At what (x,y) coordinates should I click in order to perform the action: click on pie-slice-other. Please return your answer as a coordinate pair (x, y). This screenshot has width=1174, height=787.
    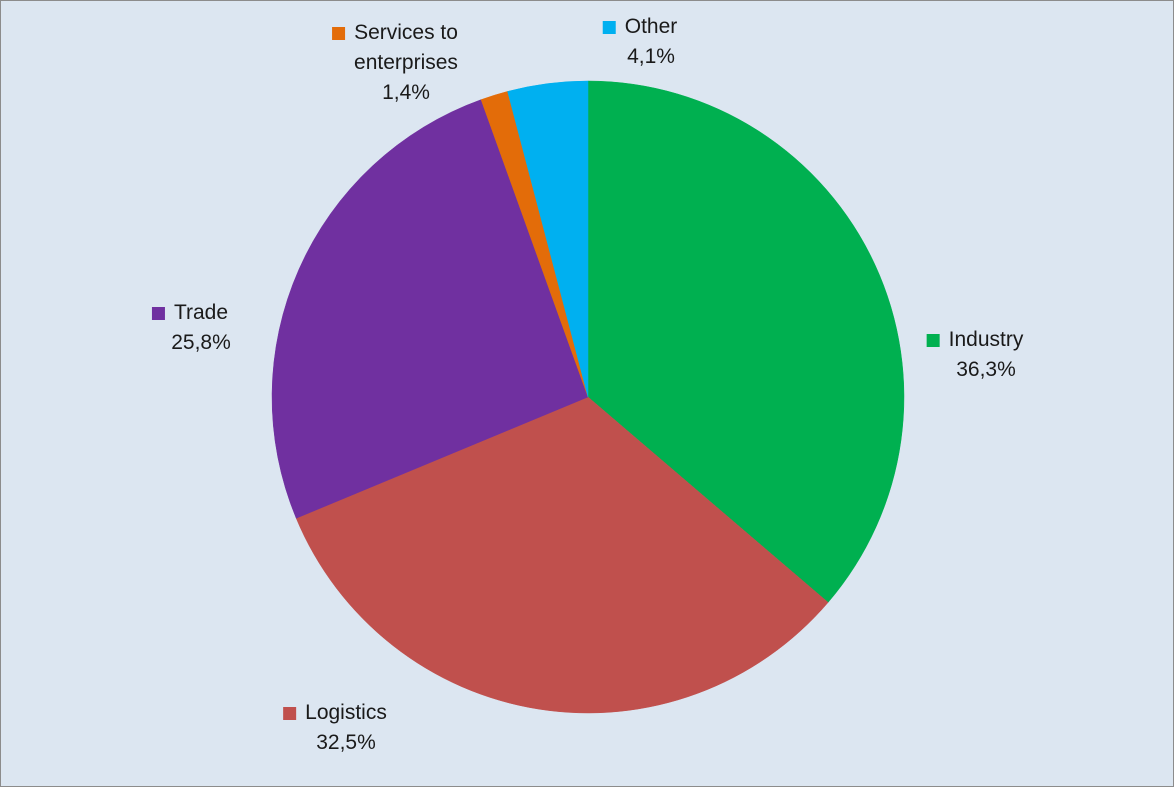
    Looking at the image, I should click on (548, 239).